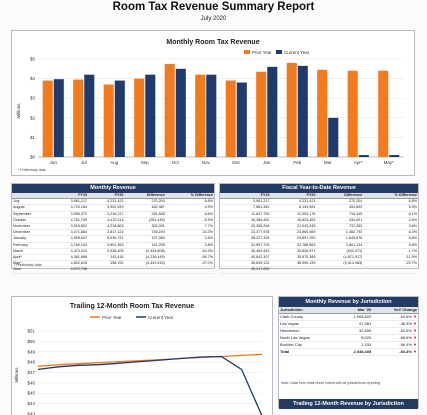 The image size is (427, 415). Describe the element at coordinates (31, 403) in the screenshot. I see `trailing-y-tick: $44` at that location.